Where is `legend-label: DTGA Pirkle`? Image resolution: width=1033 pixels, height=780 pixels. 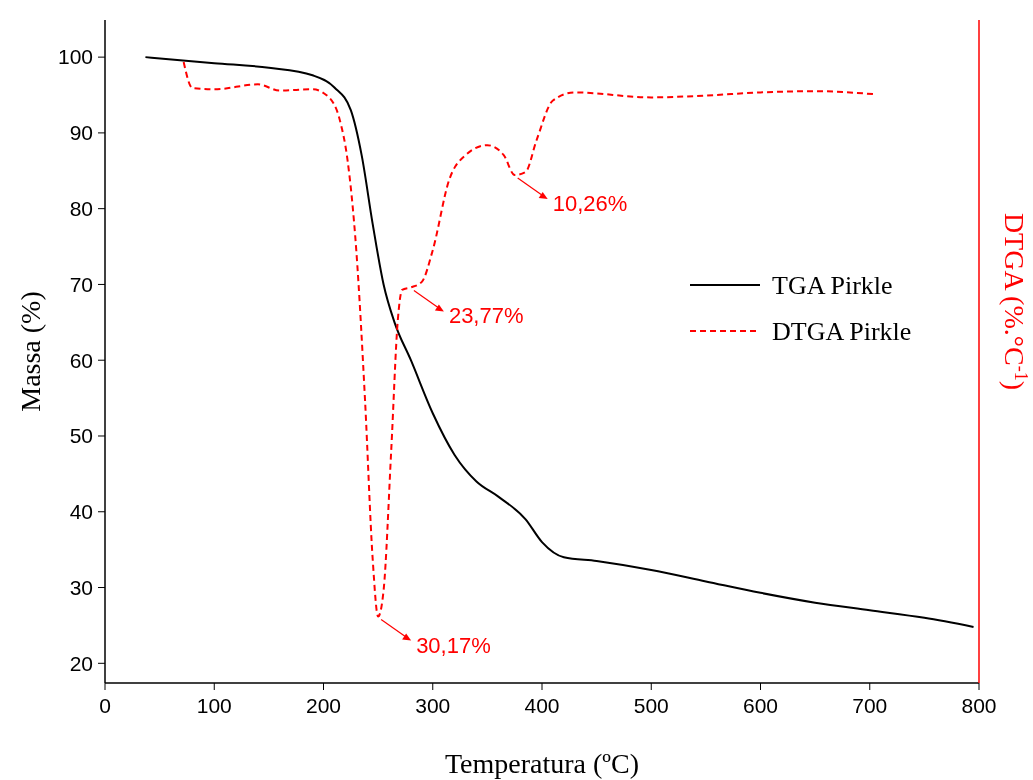 legend-label: DTGA Pirkle is located at coordinates (842, 332).